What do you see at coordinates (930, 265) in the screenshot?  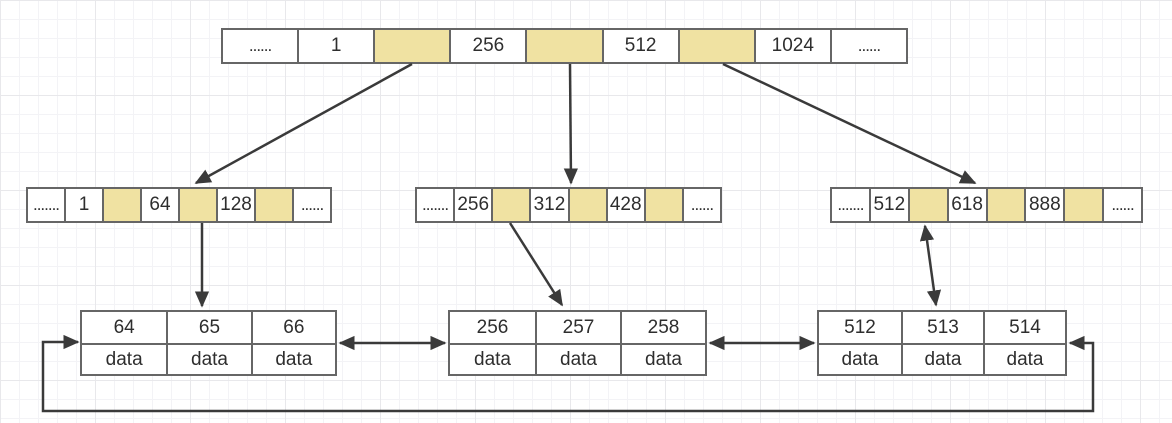 I see `arrow-internal-right-leaf-bidirectional` at bounding box center [930, 265].